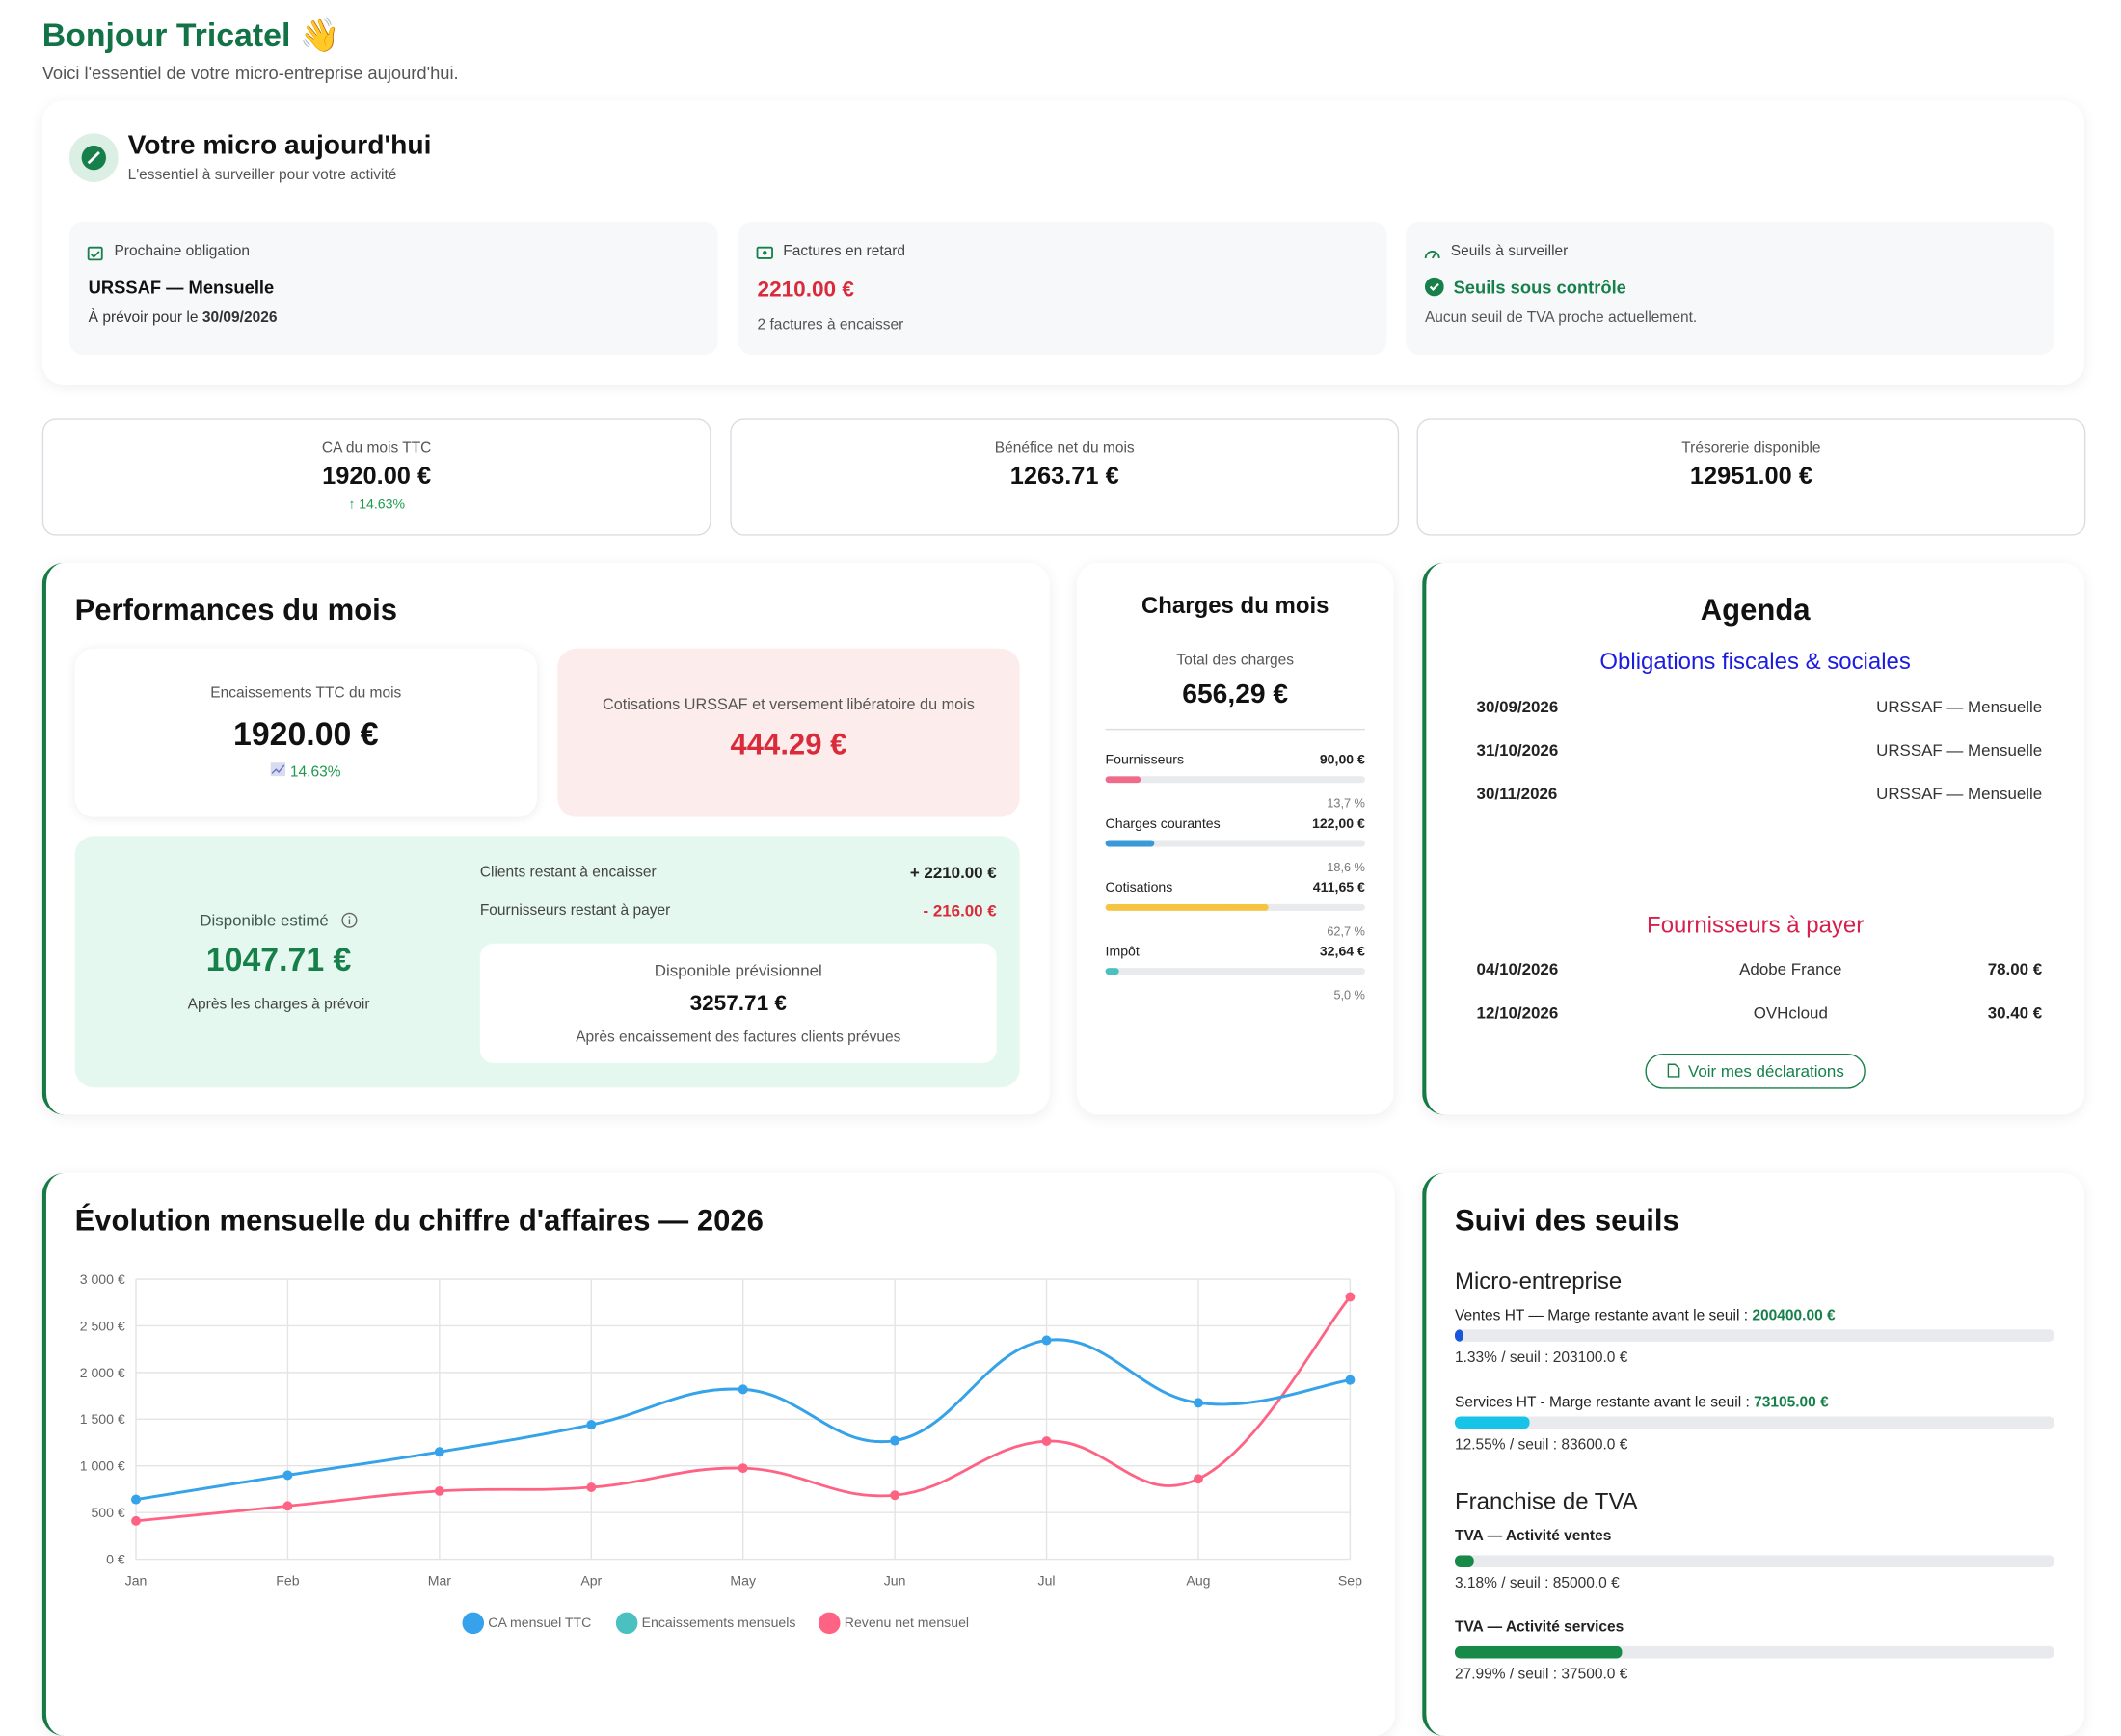 This screenshot has width=2121, height=1736. Describe the element at coordinates (1346, 931) in the screenshot. I see `charge-share: 62,7 %` at that location.